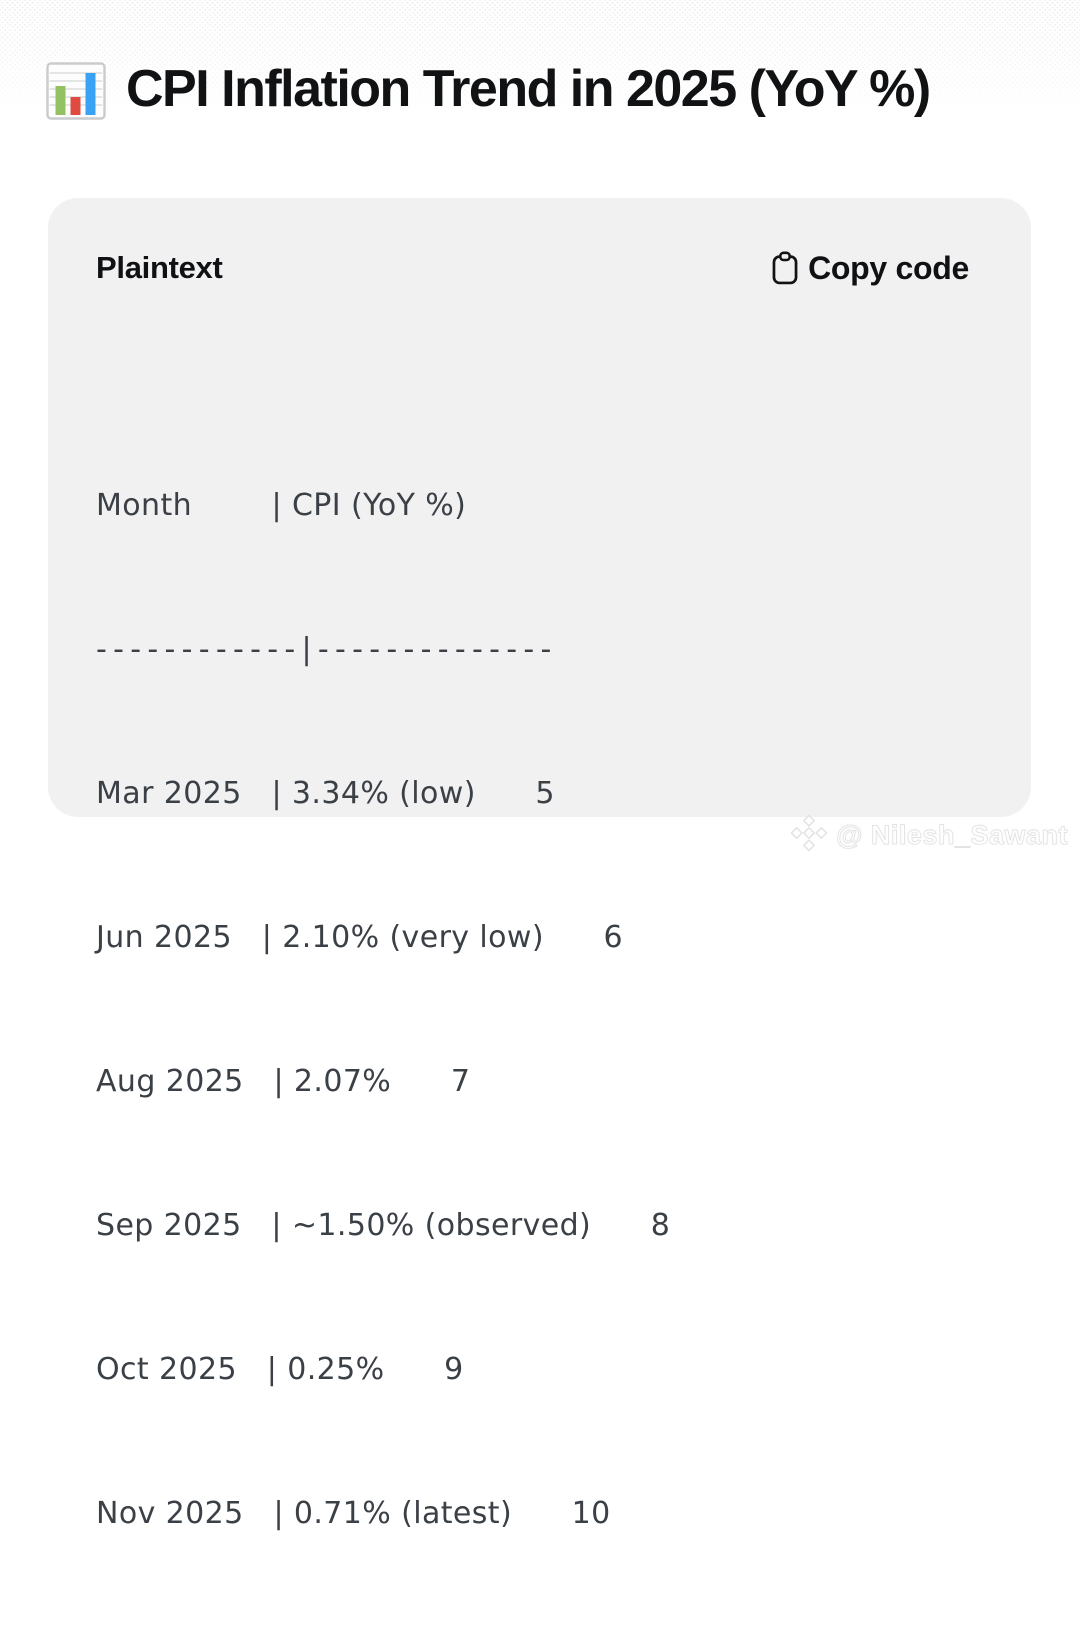 Image resolution: width=1080 pixels, height=1634 pixels. Describe the element at coordinates (325, 793) in the screenshot. I see `code-line: Mar 2025 | 3.34% (low) 5` at that location.